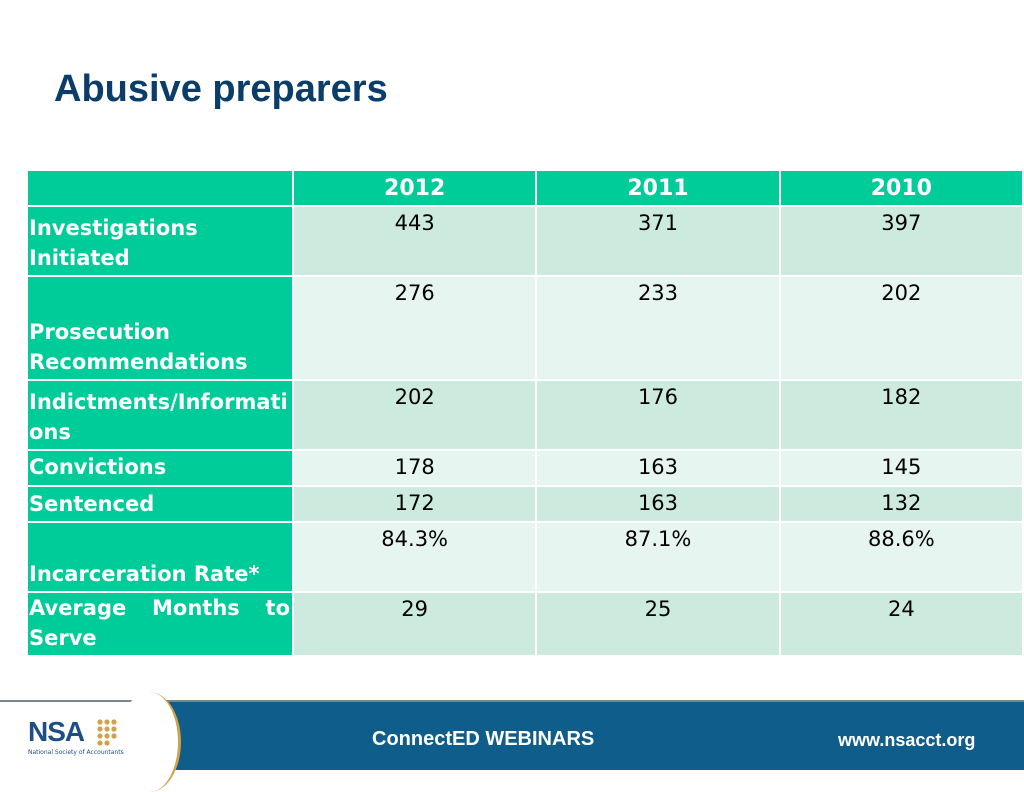 The image size is (1024, 792). What do you see at coordinates (483, 739) in the screenshot?
I see `connected-webinars-brand: ConnectED WEBINARS` at bounding box center [483, 739].